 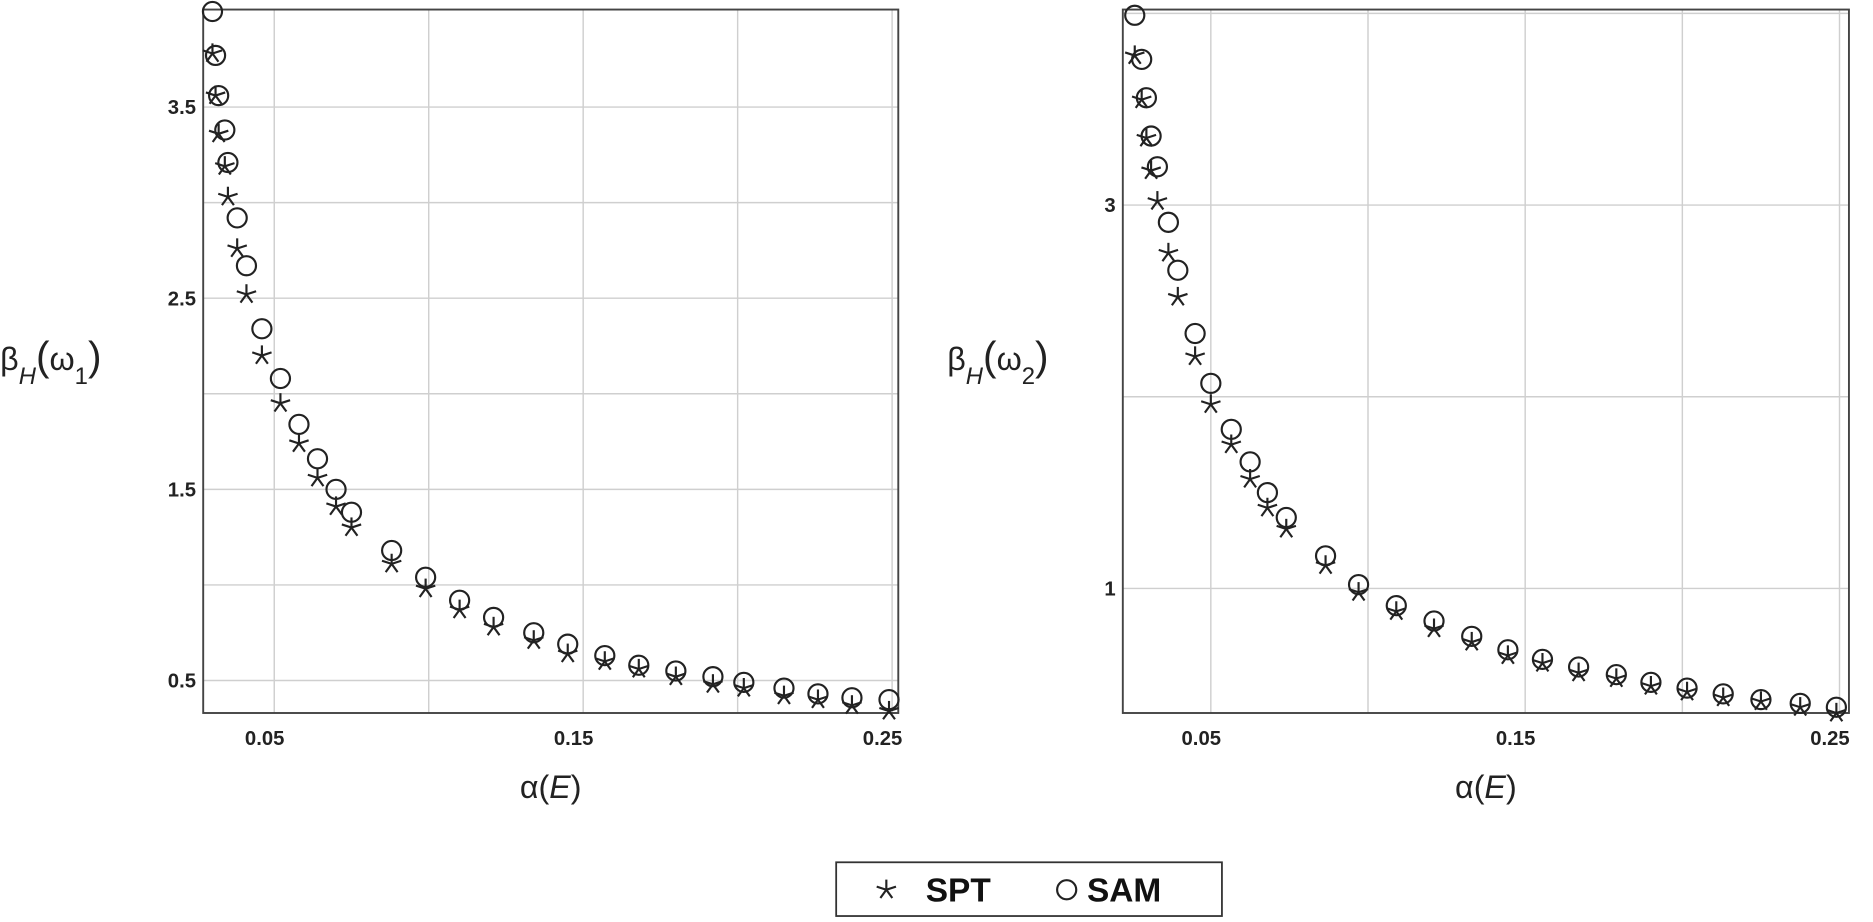 I want to click on y-label-part: β, so click(x=9, y=359).